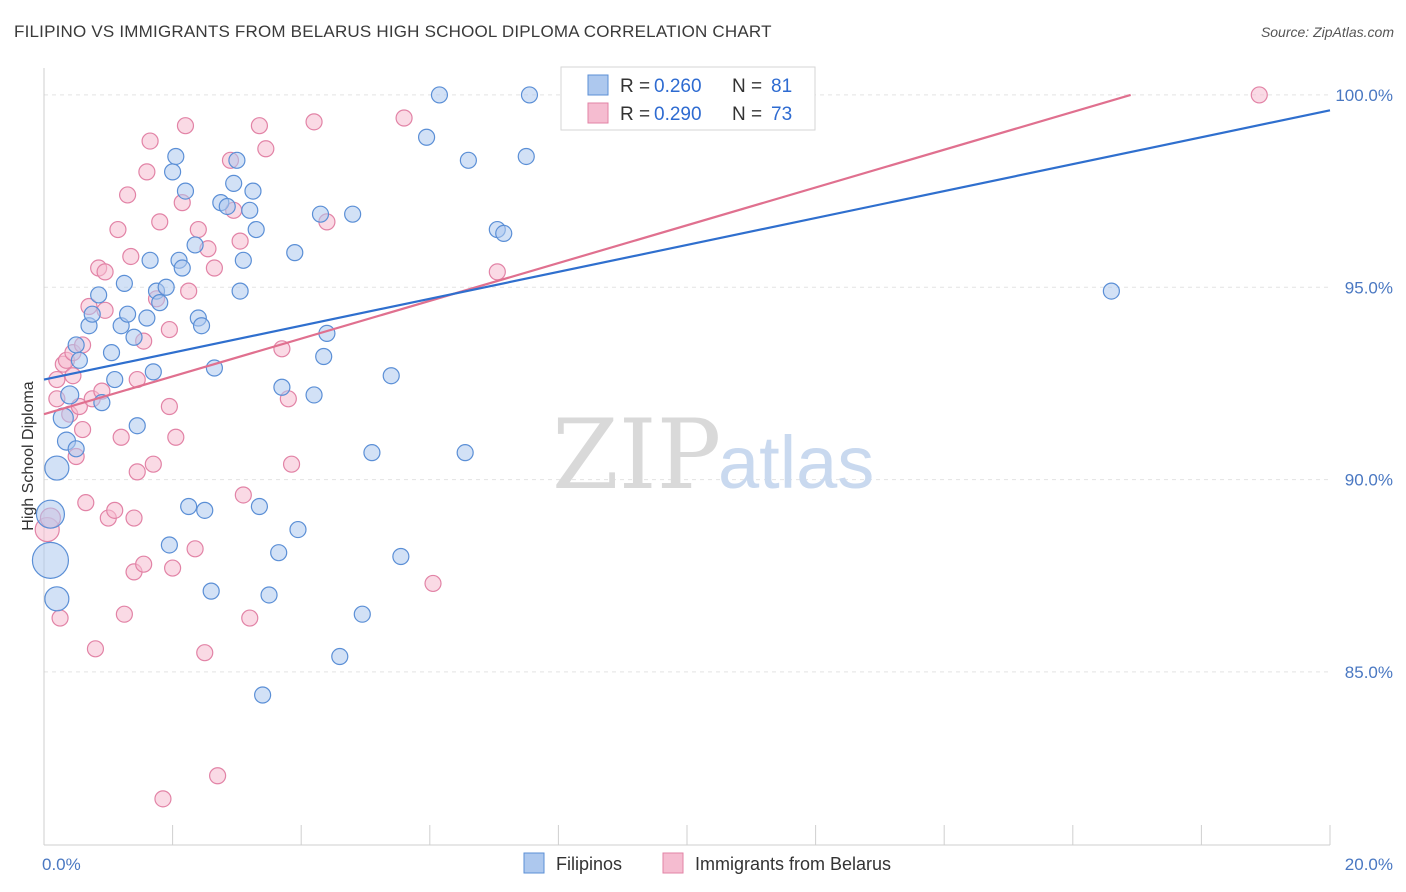 The height and width of the screenshot is (892, 1406). Describe the element at coordinates (747, 86) in the screenshot. I see `legend-n-label-filipinos: N =` at that location.